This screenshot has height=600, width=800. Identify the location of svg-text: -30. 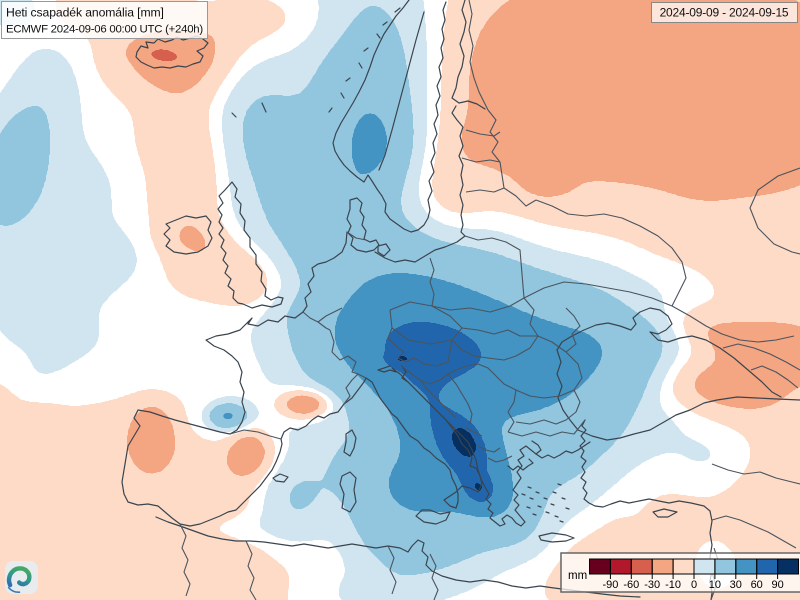
(652, 585).